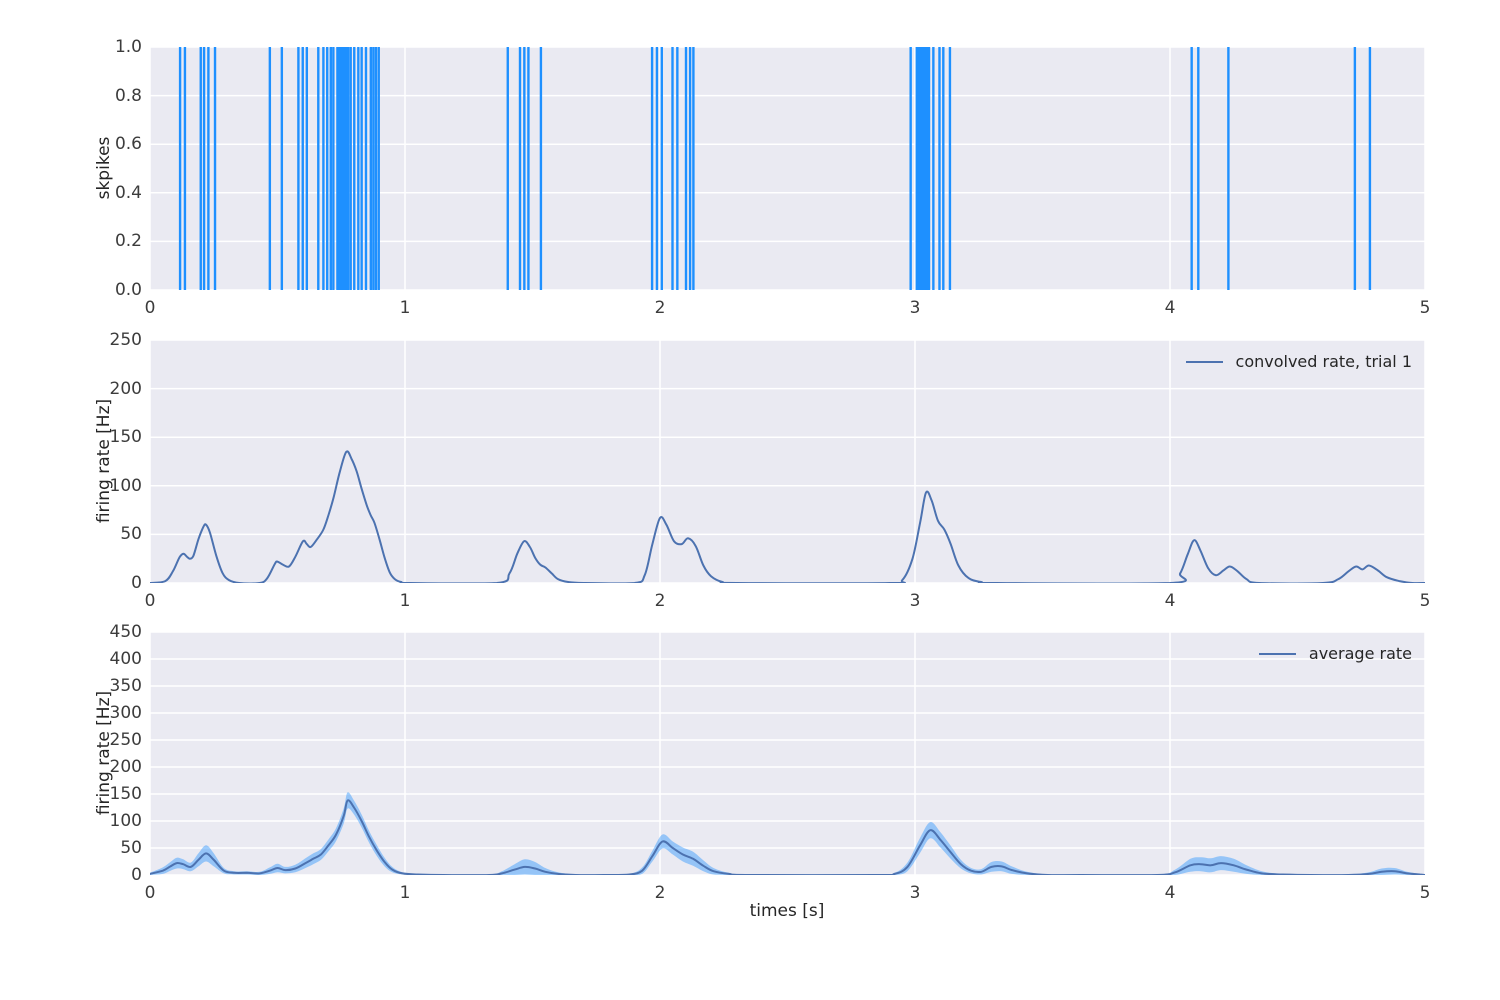 The width and height of the screenshot is (1500, 1000). What do you see at coordinates (787, 911) in the screenshot?
I see `x-axis-label-times: times [s]` at bounding box center [787, 911].